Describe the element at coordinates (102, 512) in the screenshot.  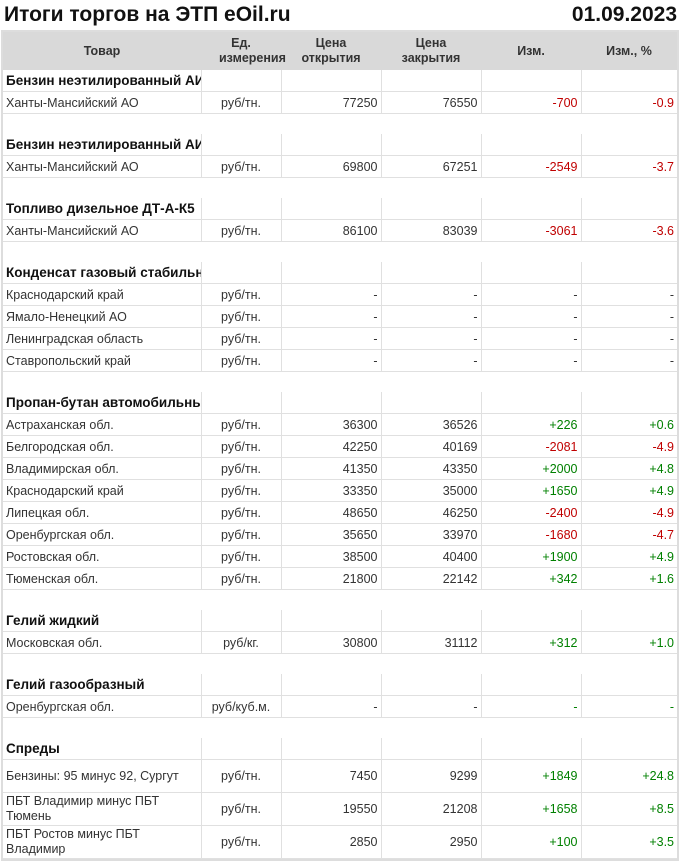
I see `cell-product: Липецкая обл.` at that location.